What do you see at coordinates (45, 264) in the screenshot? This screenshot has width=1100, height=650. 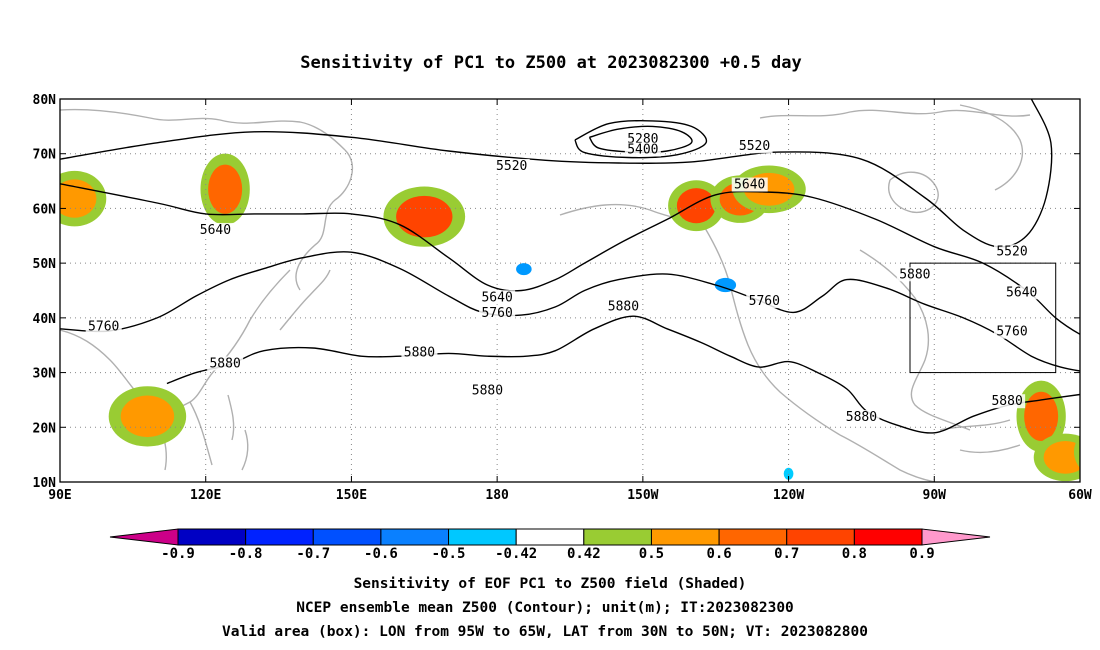 I see `lat-tick-label: 50N` at bounding box center [45, 264].